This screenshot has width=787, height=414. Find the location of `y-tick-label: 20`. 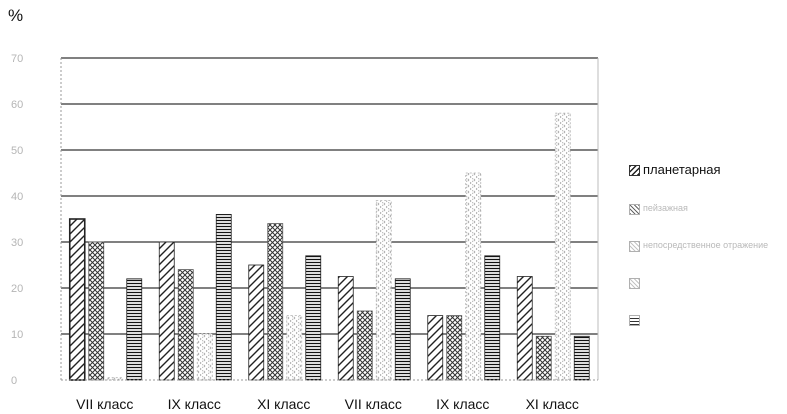

y-tick-label: 20 is located at coordinates (17, 289).